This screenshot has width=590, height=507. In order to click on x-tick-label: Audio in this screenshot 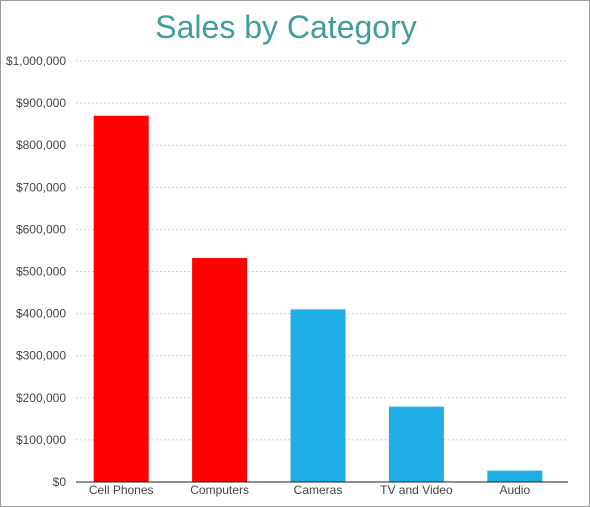, I will do `click(514, 490)`.